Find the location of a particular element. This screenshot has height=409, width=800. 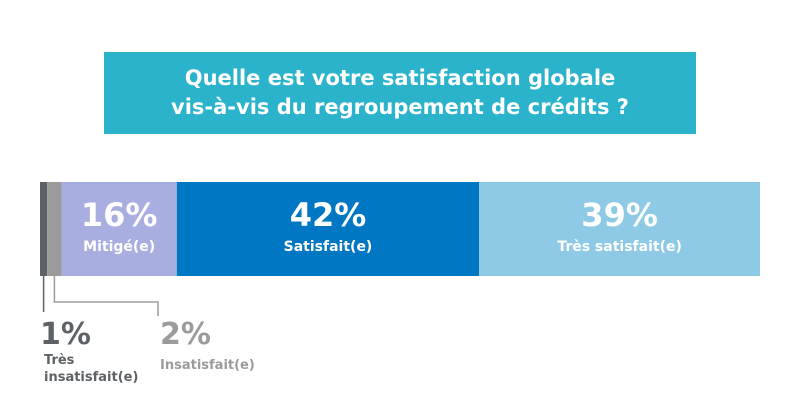

category-label-1-line-2: insatisfait(e) is located at coordinates (91, 377).